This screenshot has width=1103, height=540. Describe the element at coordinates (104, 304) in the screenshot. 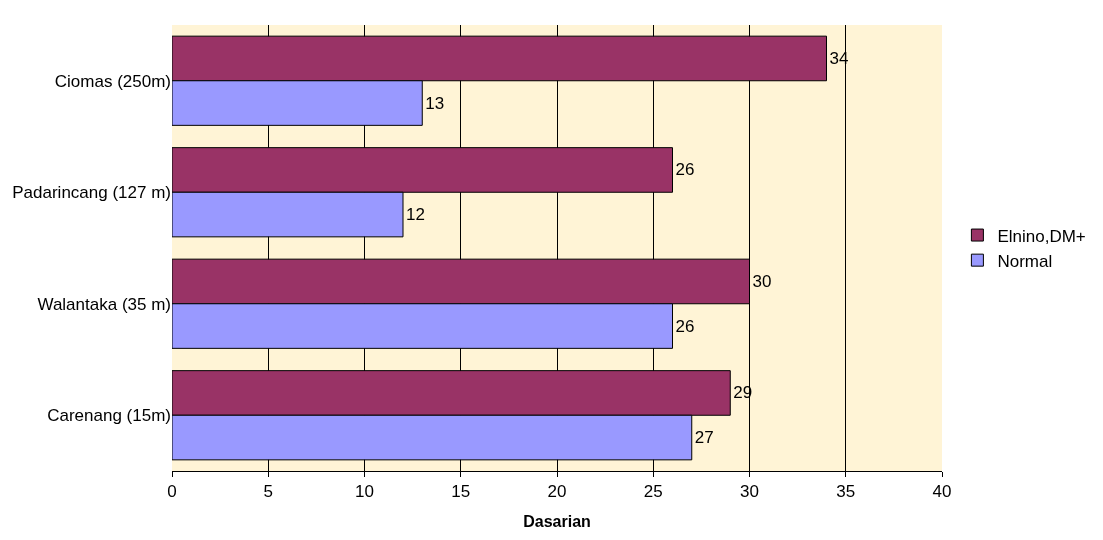

I see `y-tick-label: Walantaka (35 m)` at that location.